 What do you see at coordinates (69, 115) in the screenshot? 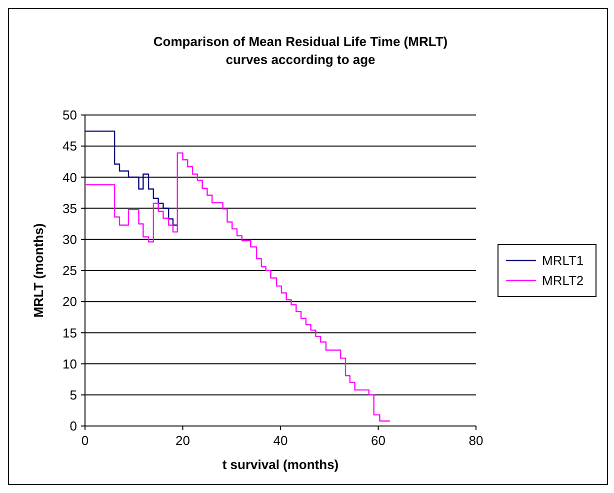
I see `y-tick-label: 50` at bounding box center [69, 115].